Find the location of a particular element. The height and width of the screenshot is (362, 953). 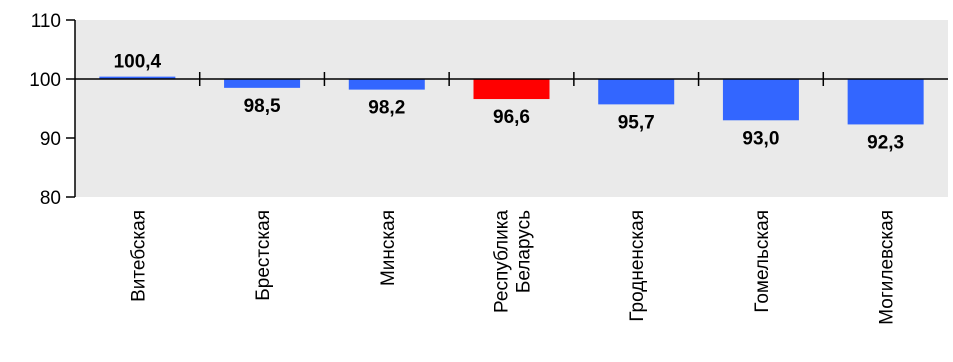

data-label: 92,3 is located at coordinates (885, 142).